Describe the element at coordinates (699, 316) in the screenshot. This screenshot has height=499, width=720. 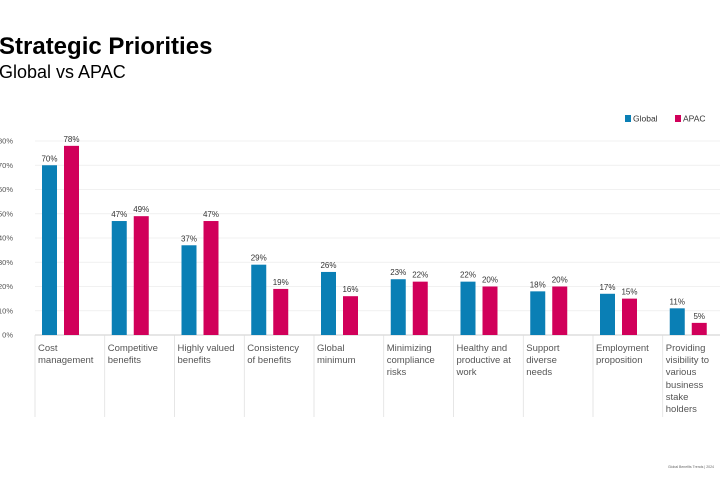
I see `data-label: 5%` at that location.